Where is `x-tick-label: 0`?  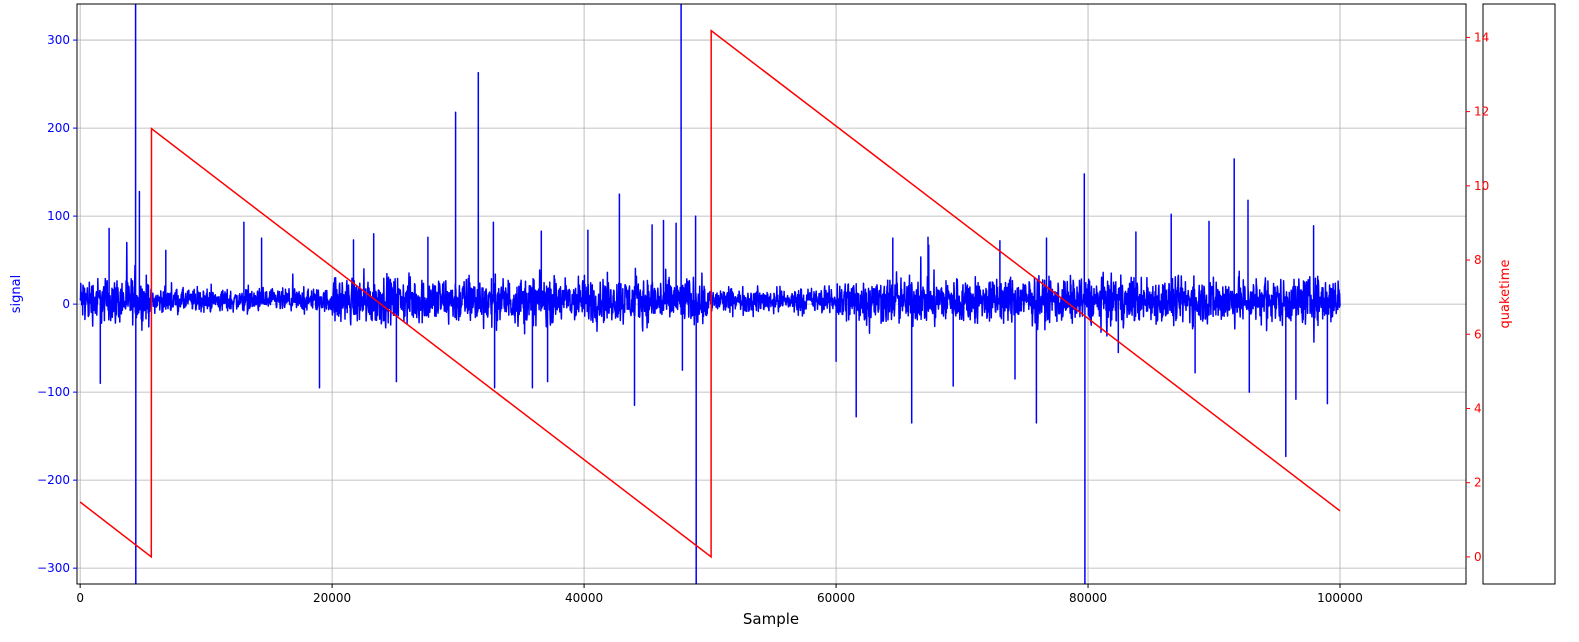 x-tick-label: 0 is located at coordinates (80, 598).